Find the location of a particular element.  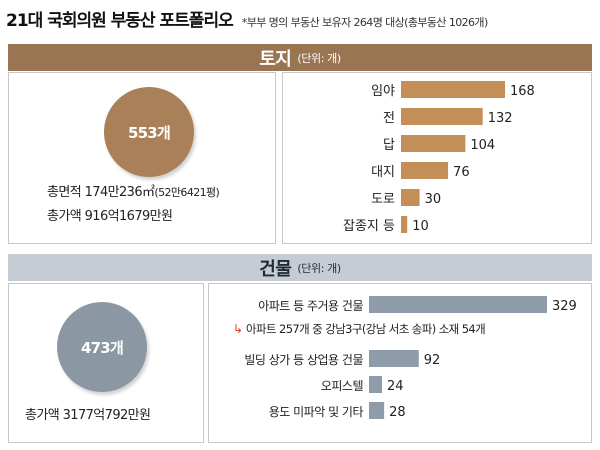

land-category-label: 잡종지 등 is located at coordinates (369, 226).